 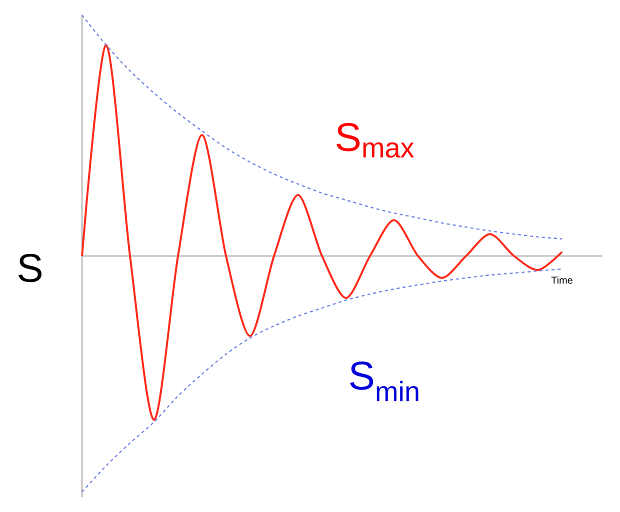 I want to click on annotation: S$_{min}$, so click(x=384, y=381).